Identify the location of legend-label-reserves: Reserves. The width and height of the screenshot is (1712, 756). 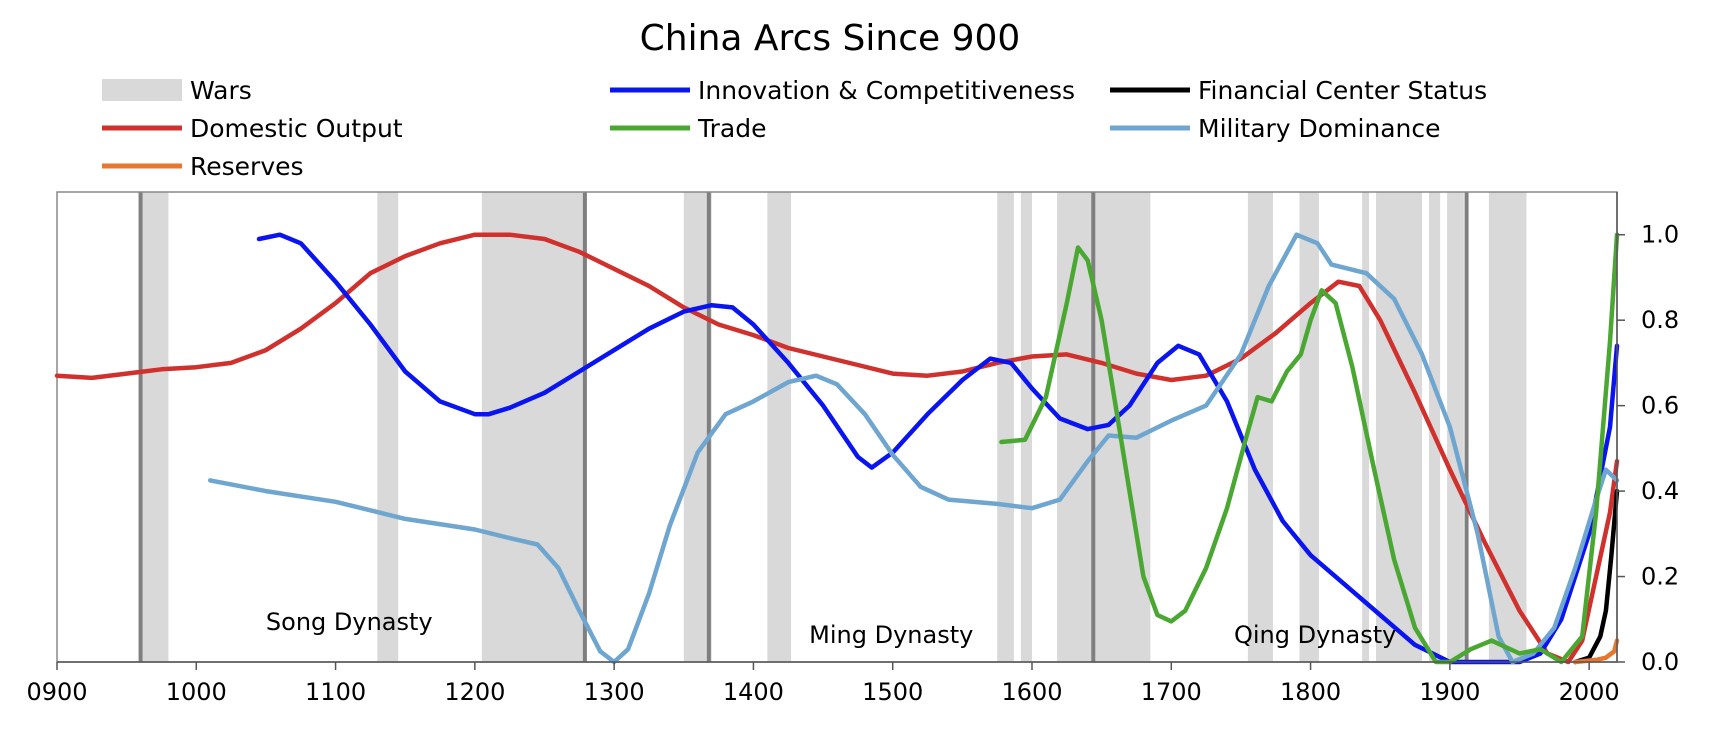
(247, 166).